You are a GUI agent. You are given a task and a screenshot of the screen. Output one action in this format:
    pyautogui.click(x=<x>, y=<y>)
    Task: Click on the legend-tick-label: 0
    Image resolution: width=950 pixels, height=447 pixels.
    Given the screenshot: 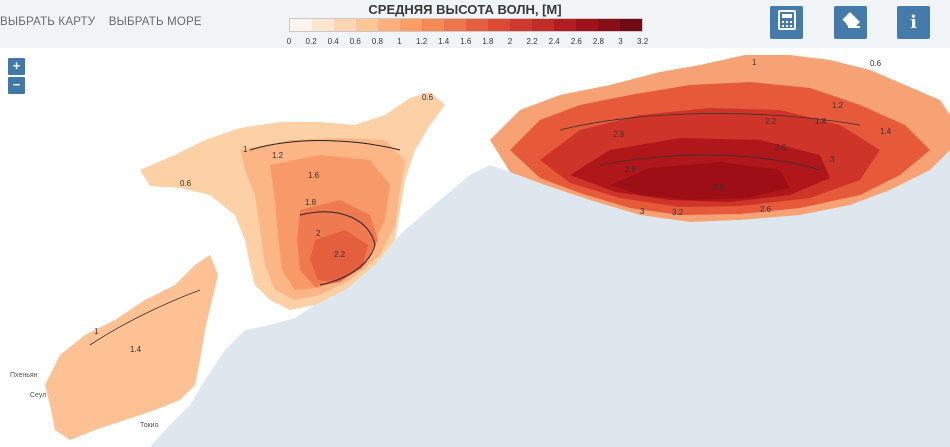 What is the action you would take?
    pyautogui.click(x=289, y=41)
    